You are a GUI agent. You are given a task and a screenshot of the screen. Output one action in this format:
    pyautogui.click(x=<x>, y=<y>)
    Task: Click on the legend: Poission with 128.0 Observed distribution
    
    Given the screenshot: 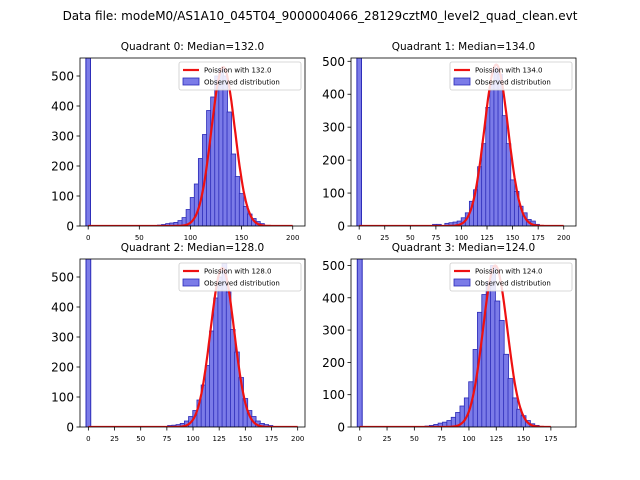 What is the action you would take?
    pyautogui.click(x=240, y=277)
    